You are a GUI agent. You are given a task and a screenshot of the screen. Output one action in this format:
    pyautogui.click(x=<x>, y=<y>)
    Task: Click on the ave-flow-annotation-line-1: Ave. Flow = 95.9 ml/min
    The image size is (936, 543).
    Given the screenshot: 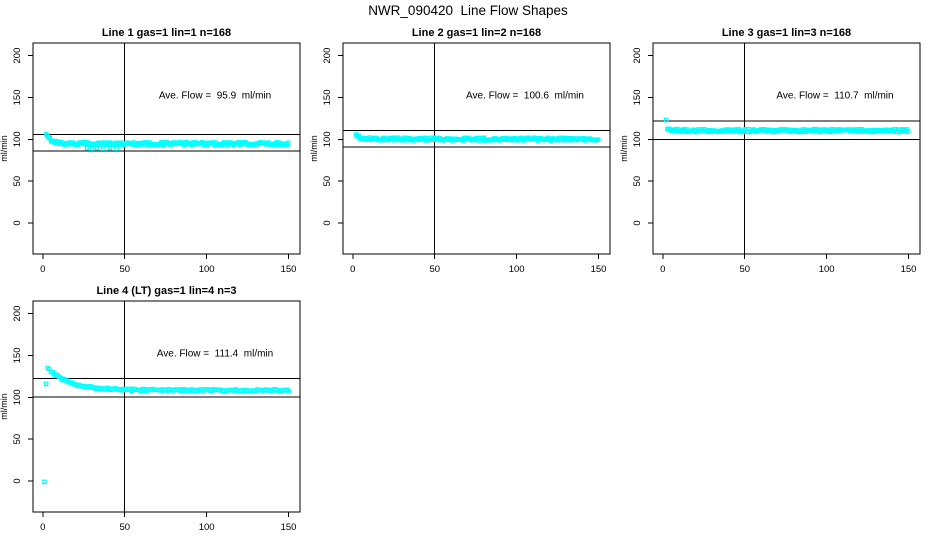 What is the action you would take?
    pyautogui.click(x=215, y=96)
    